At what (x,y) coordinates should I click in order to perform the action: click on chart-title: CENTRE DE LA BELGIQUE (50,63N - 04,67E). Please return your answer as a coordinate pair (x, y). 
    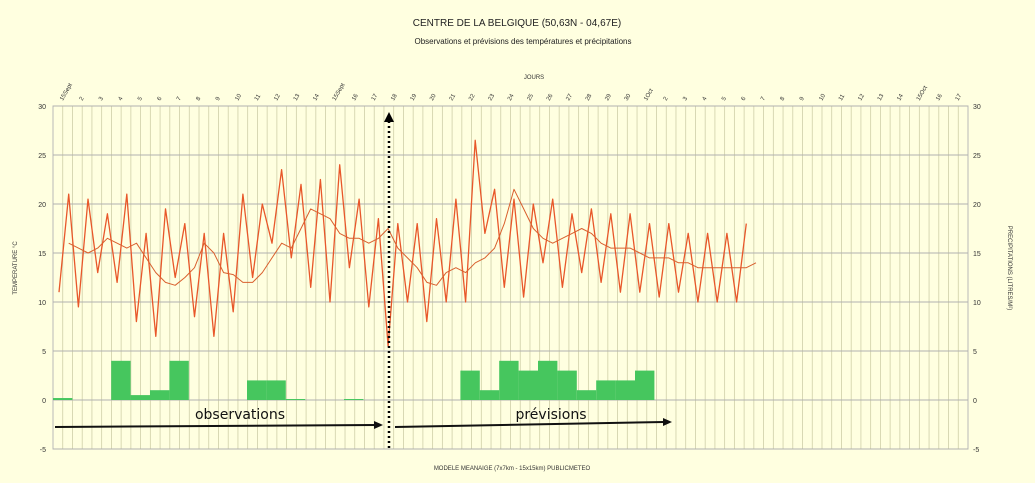
    Looking at the image, I should click on (517, 23).